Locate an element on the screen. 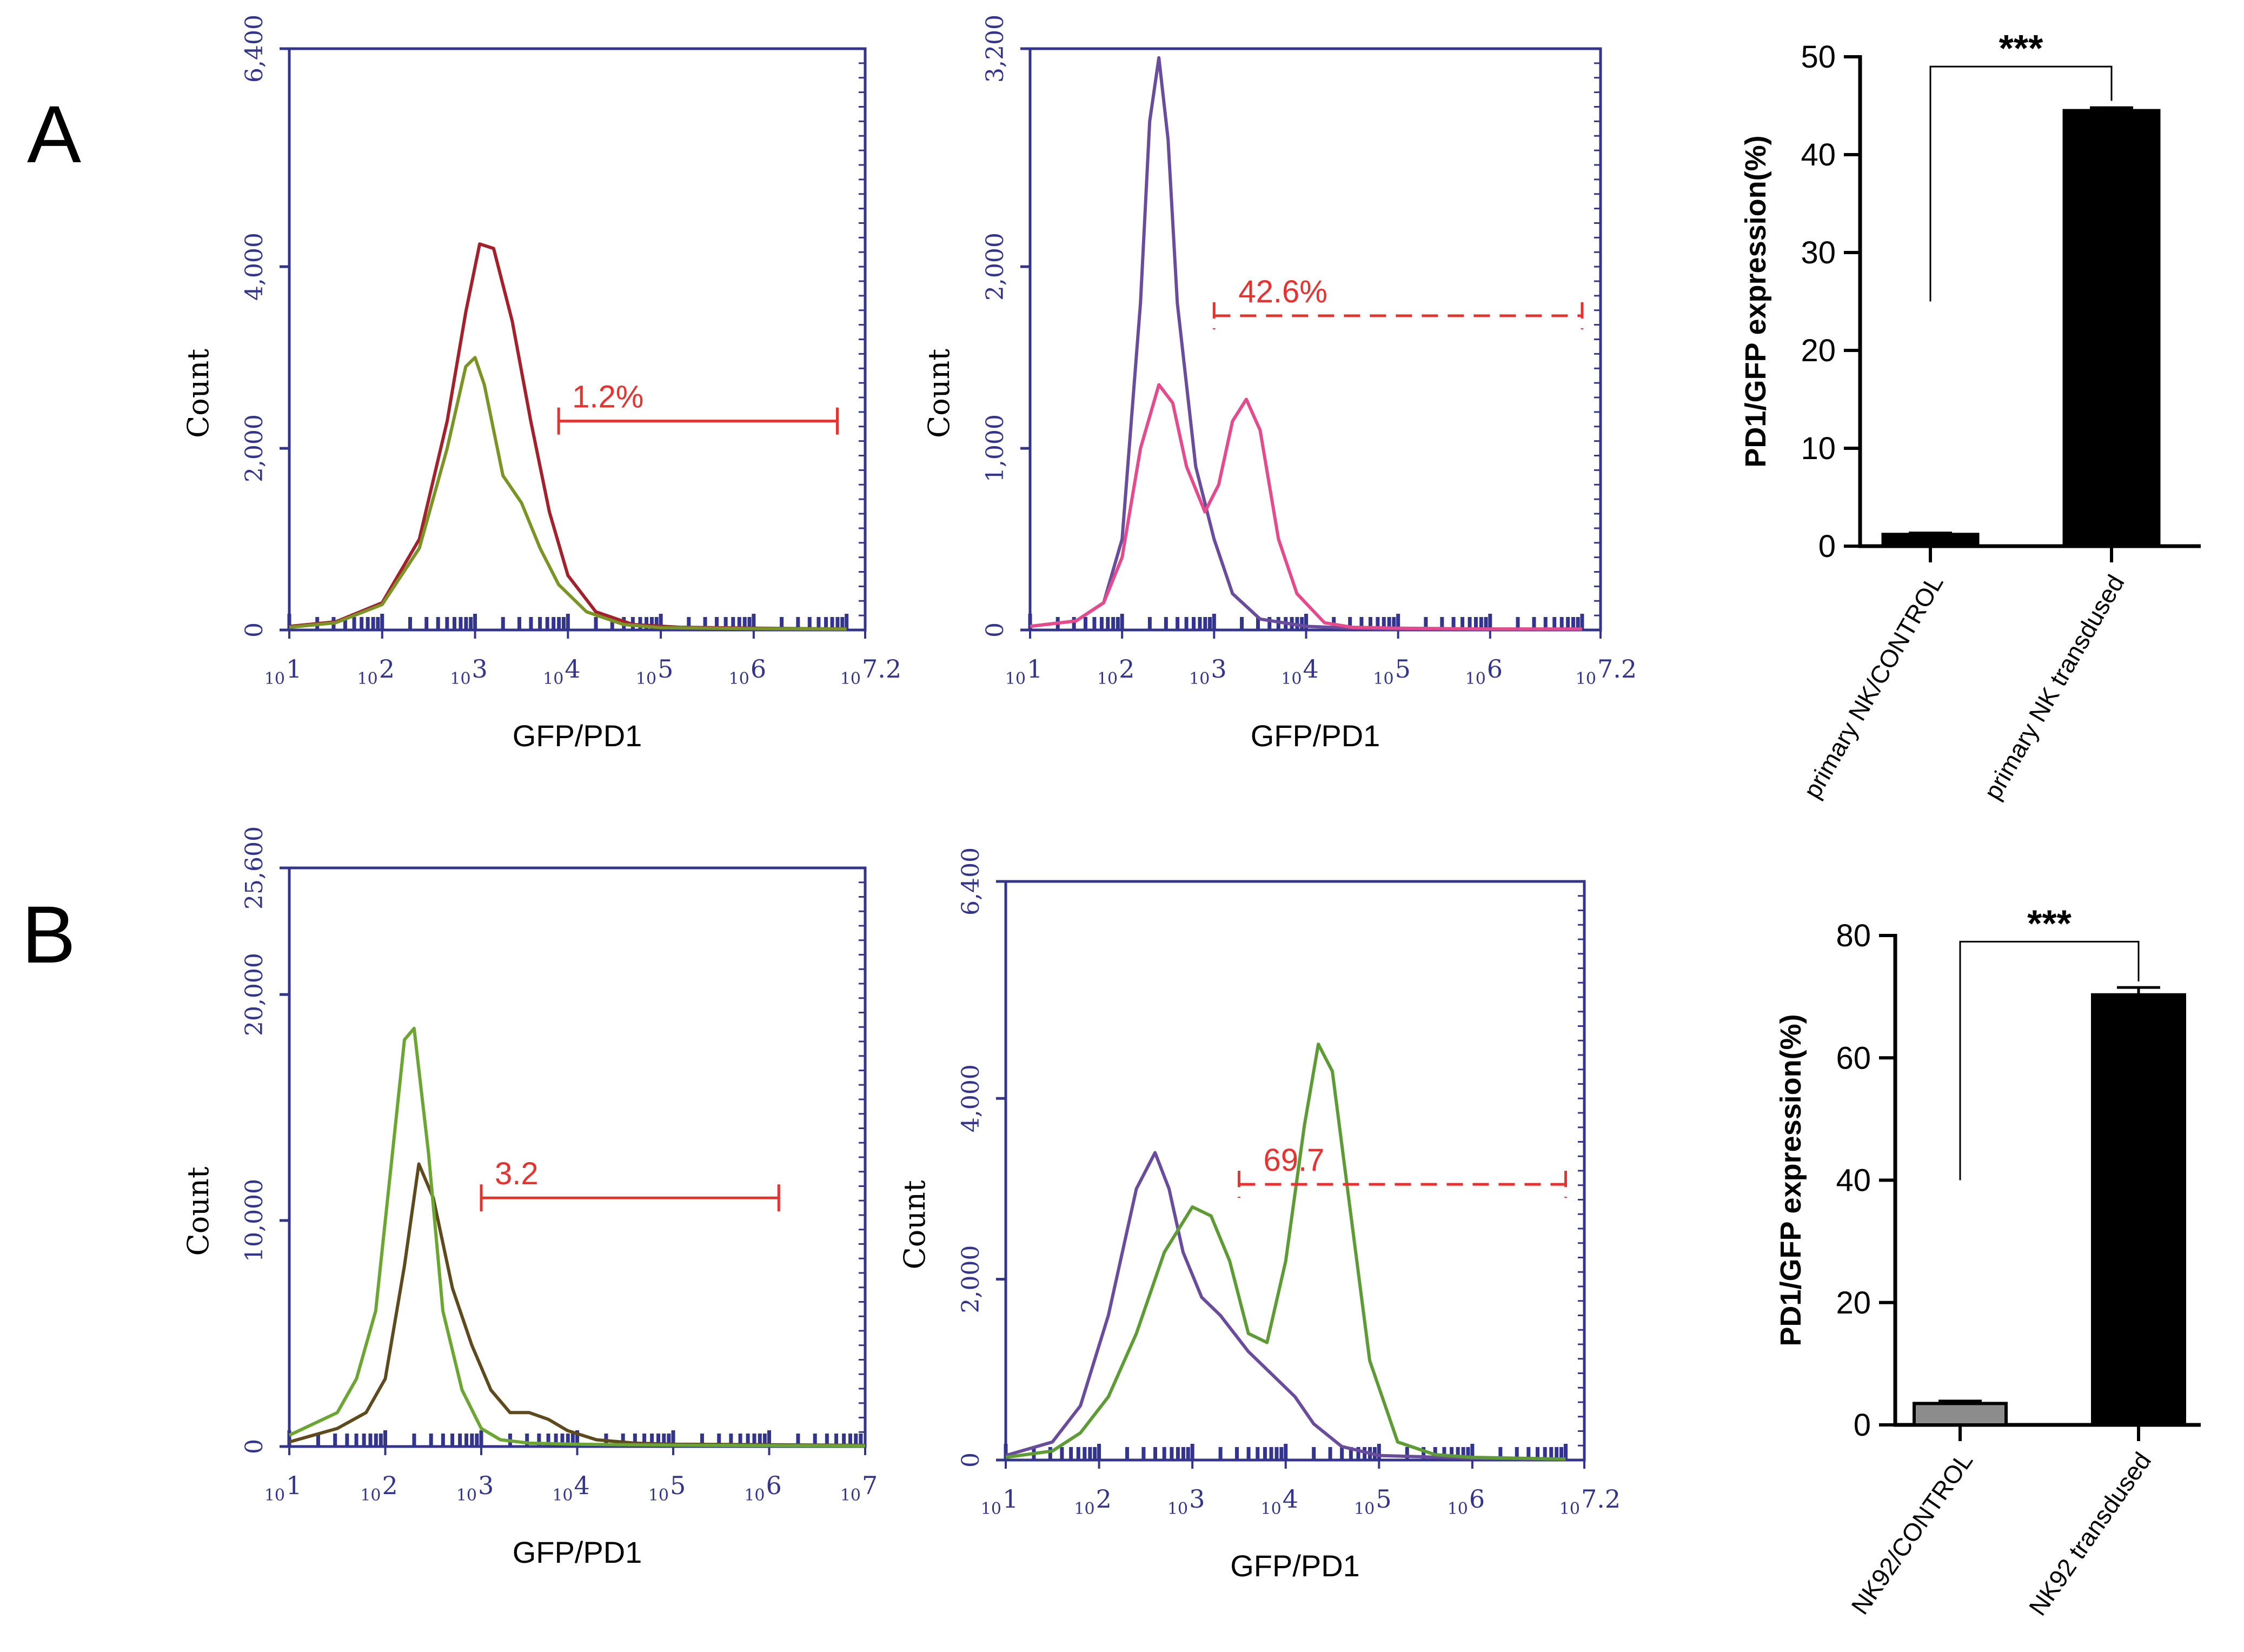 The image size is (2244, 1652). panel-label-a: A is located at coordinates (54, 134).